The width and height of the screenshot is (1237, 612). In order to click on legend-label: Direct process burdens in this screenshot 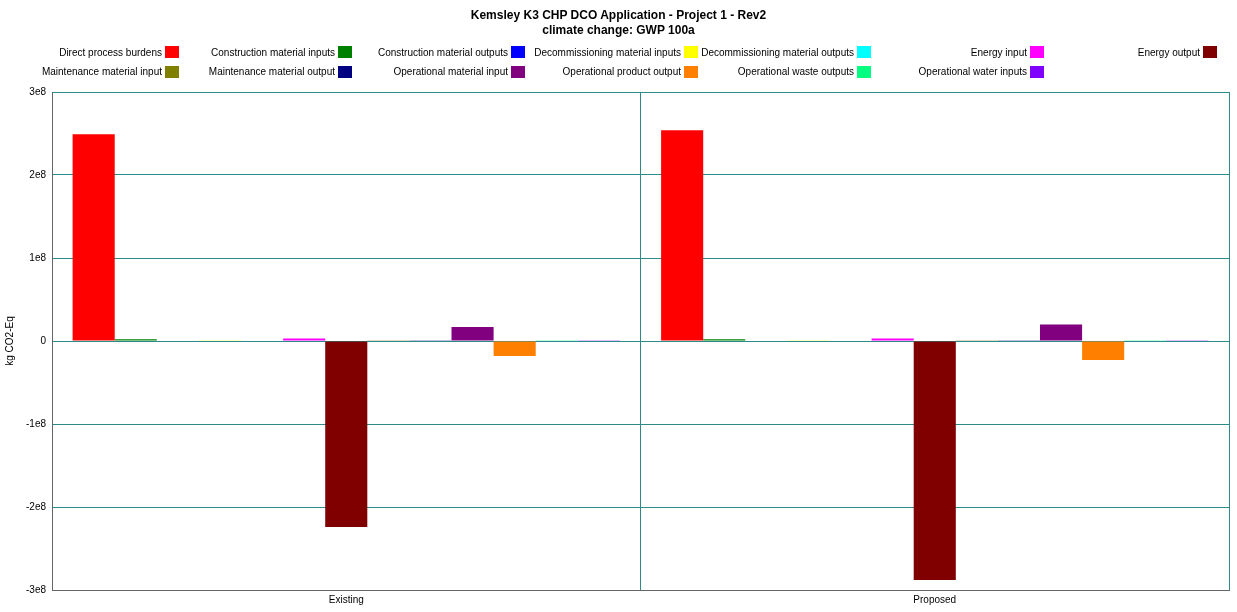, I will do `click(110, 52)`.